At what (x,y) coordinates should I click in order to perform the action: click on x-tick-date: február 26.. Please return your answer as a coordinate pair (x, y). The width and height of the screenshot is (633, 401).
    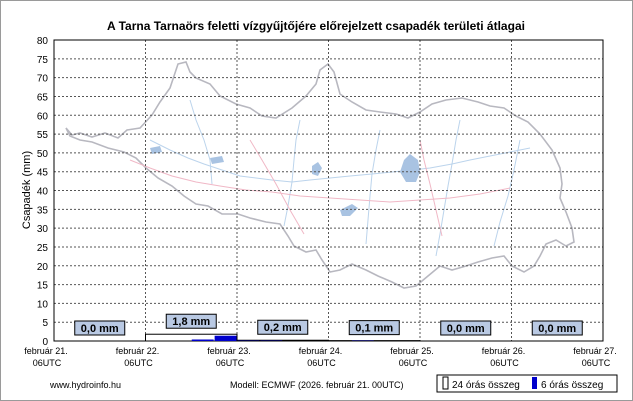
    Looking at the image, I should click on (504, 351).